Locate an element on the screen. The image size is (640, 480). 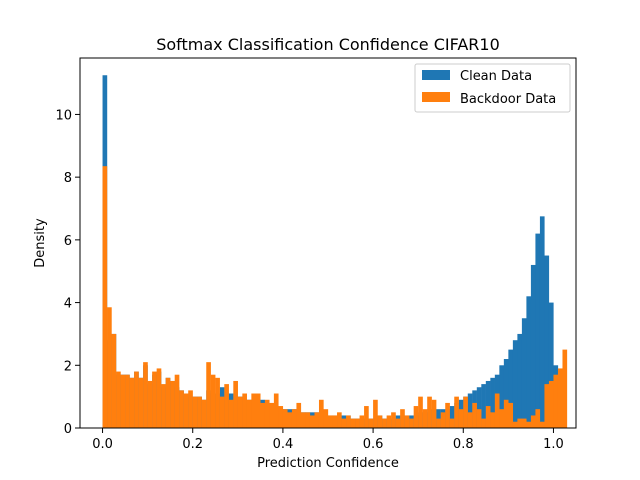
y-tick-label: 6 is located at coordinates (68, 241).